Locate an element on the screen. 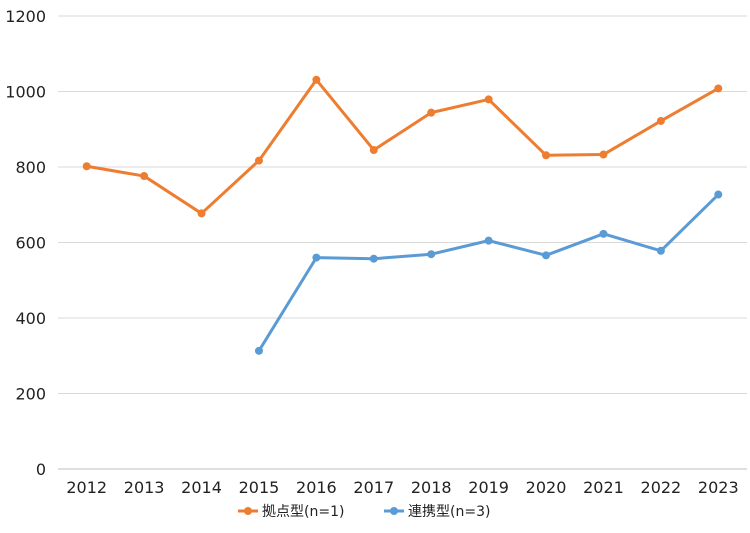 This screenshot has width=750, height=533. y-tick-label: 0 is located at coordinates (41, 469).